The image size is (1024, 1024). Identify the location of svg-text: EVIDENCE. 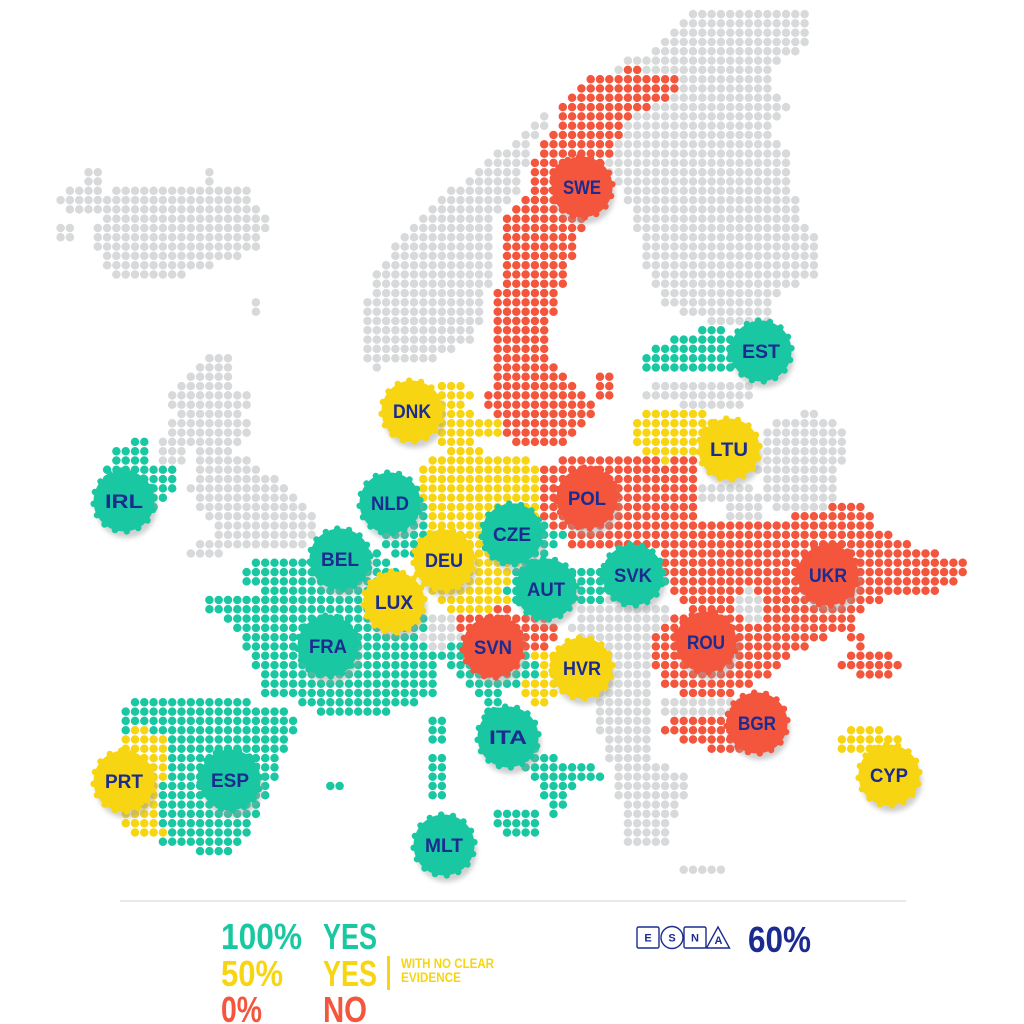
(431, 977).